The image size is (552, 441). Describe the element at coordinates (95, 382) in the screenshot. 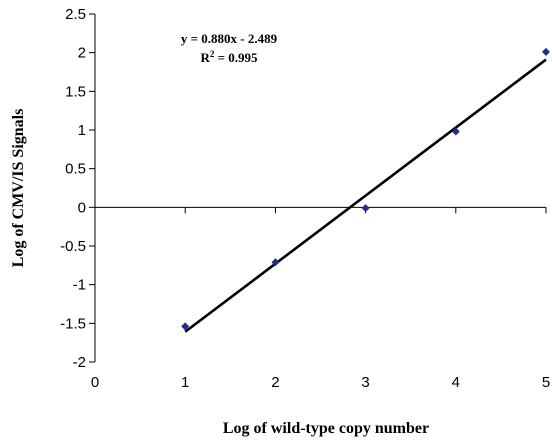

I see `x-tick-label: 0` at that location.